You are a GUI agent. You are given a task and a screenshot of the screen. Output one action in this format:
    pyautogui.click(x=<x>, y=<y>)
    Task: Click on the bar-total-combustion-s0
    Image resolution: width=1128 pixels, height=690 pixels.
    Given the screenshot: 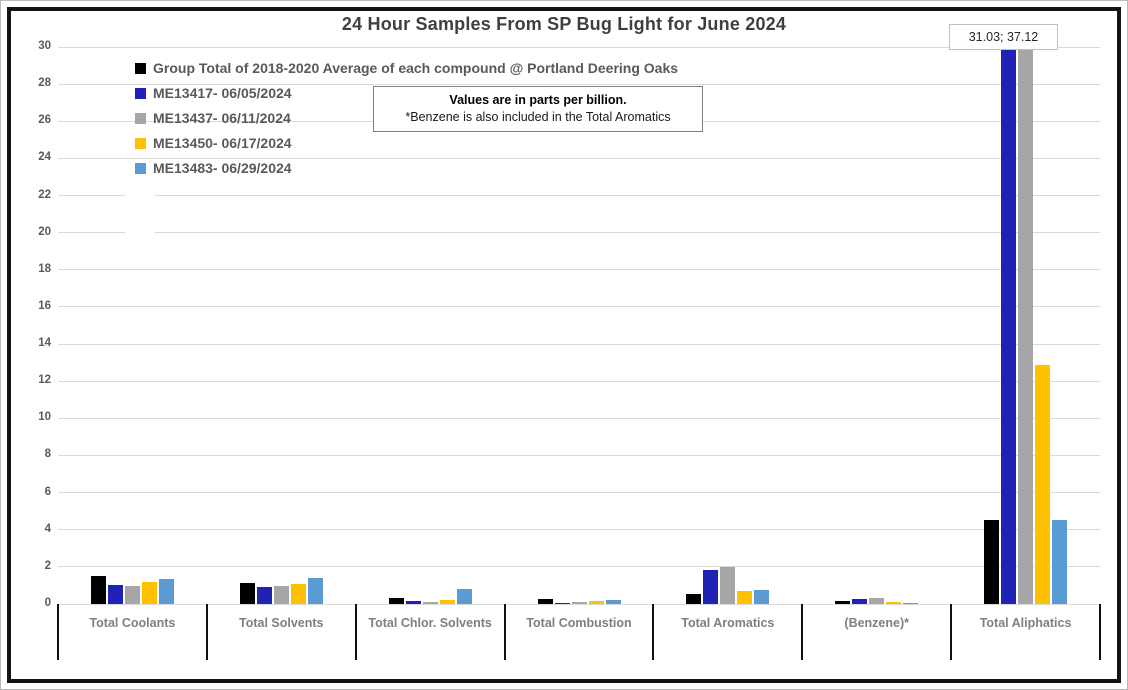 What is the action you would take?
    pyautogui.click(x=545, y=601)
    